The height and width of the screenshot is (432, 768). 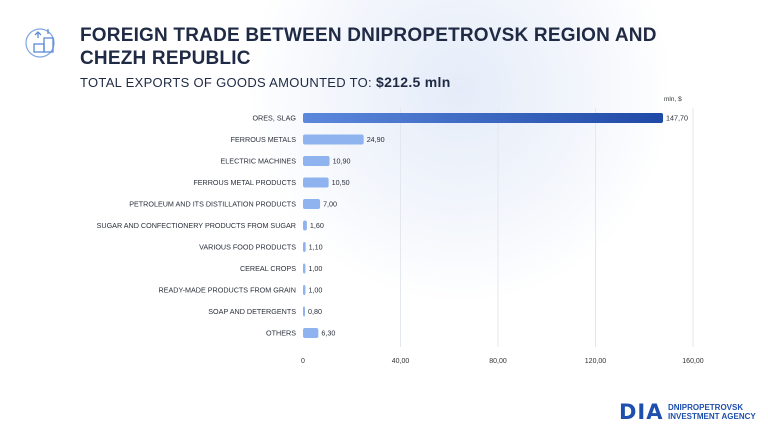 What do you see at coordinates (341, 182) in the screenshot?
I see `value-label: 10,50` at bounding box center [341, 182].